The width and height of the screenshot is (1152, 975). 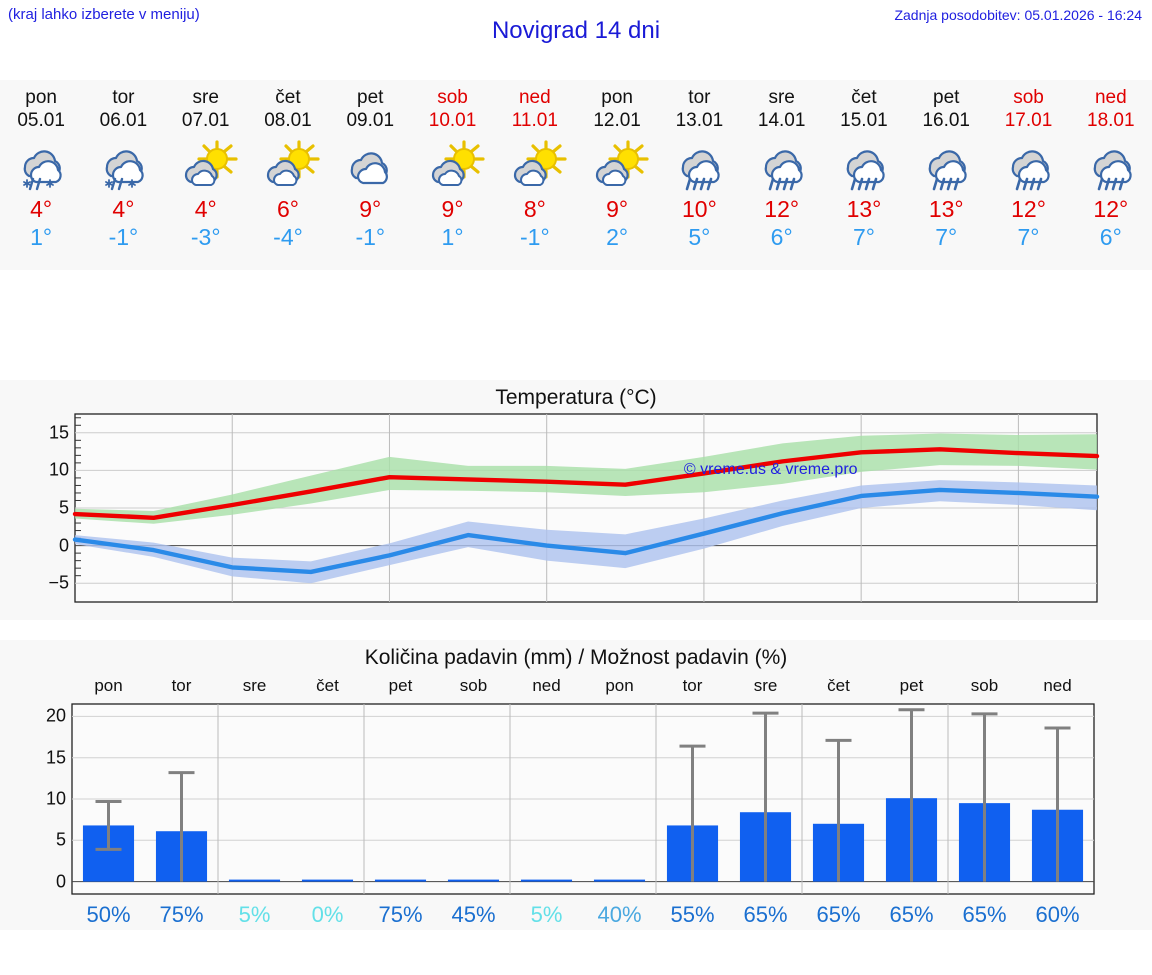 I want to click on day-max-temp: 10°, so click(x=699, y=209).